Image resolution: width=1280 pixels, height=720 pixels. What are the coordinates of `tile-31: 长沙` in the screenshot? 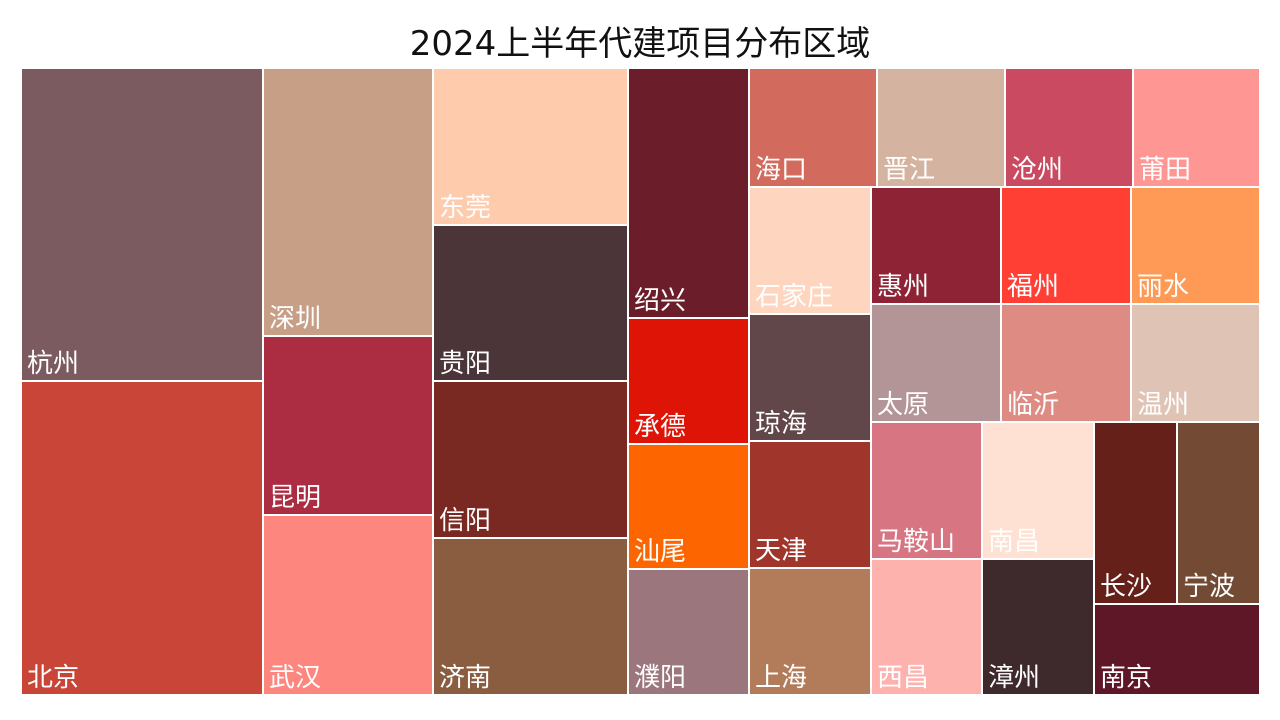 It's located at (1135, 513).